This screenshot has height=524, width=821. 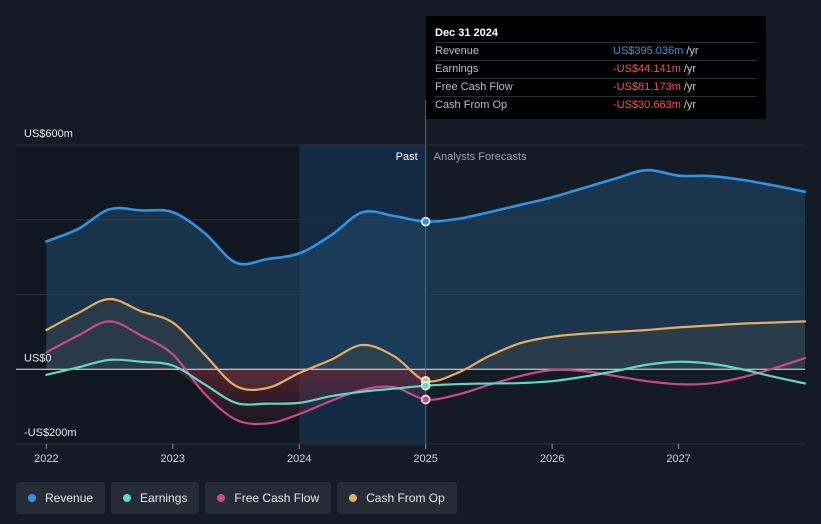 What do you see at coordinates (474, 87) in the screenshot?
I see `tooltip-row-name: Free Cash Flow` at bounding box center [474, 87].